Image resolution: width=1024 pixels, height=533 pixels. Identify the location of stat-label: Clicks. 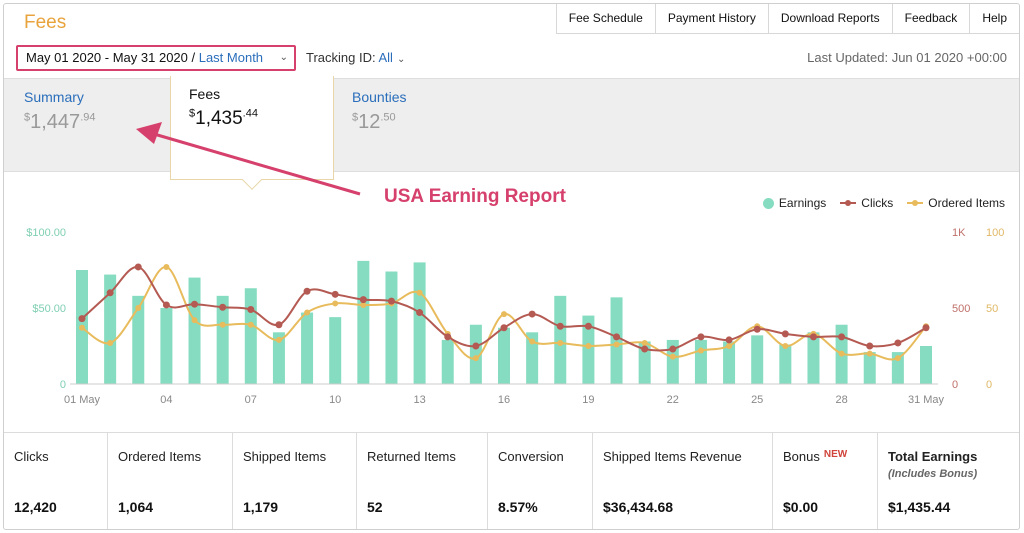
(31, 456).